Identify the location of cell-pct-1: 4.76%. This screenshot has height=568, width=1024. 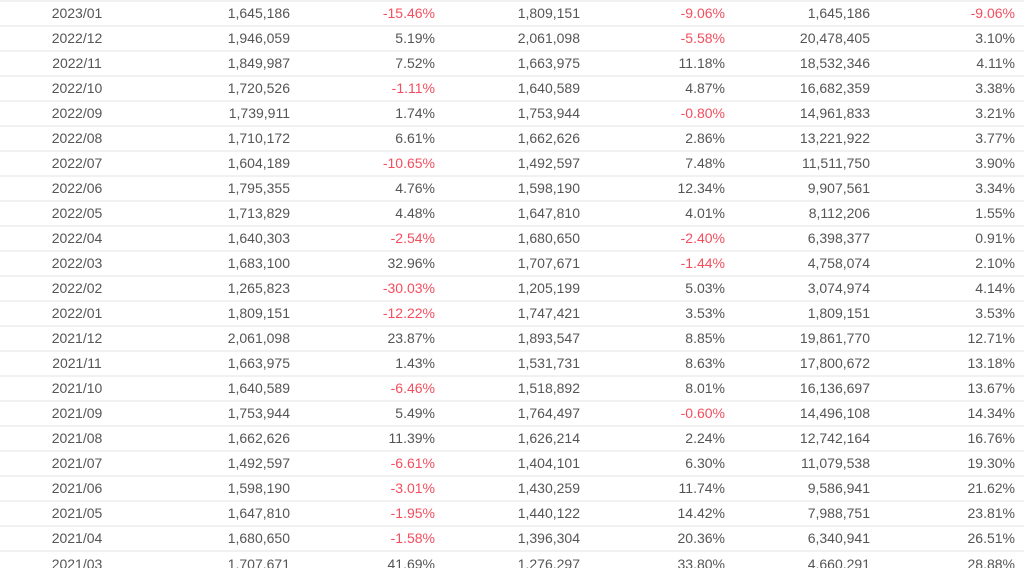
(371, 188).